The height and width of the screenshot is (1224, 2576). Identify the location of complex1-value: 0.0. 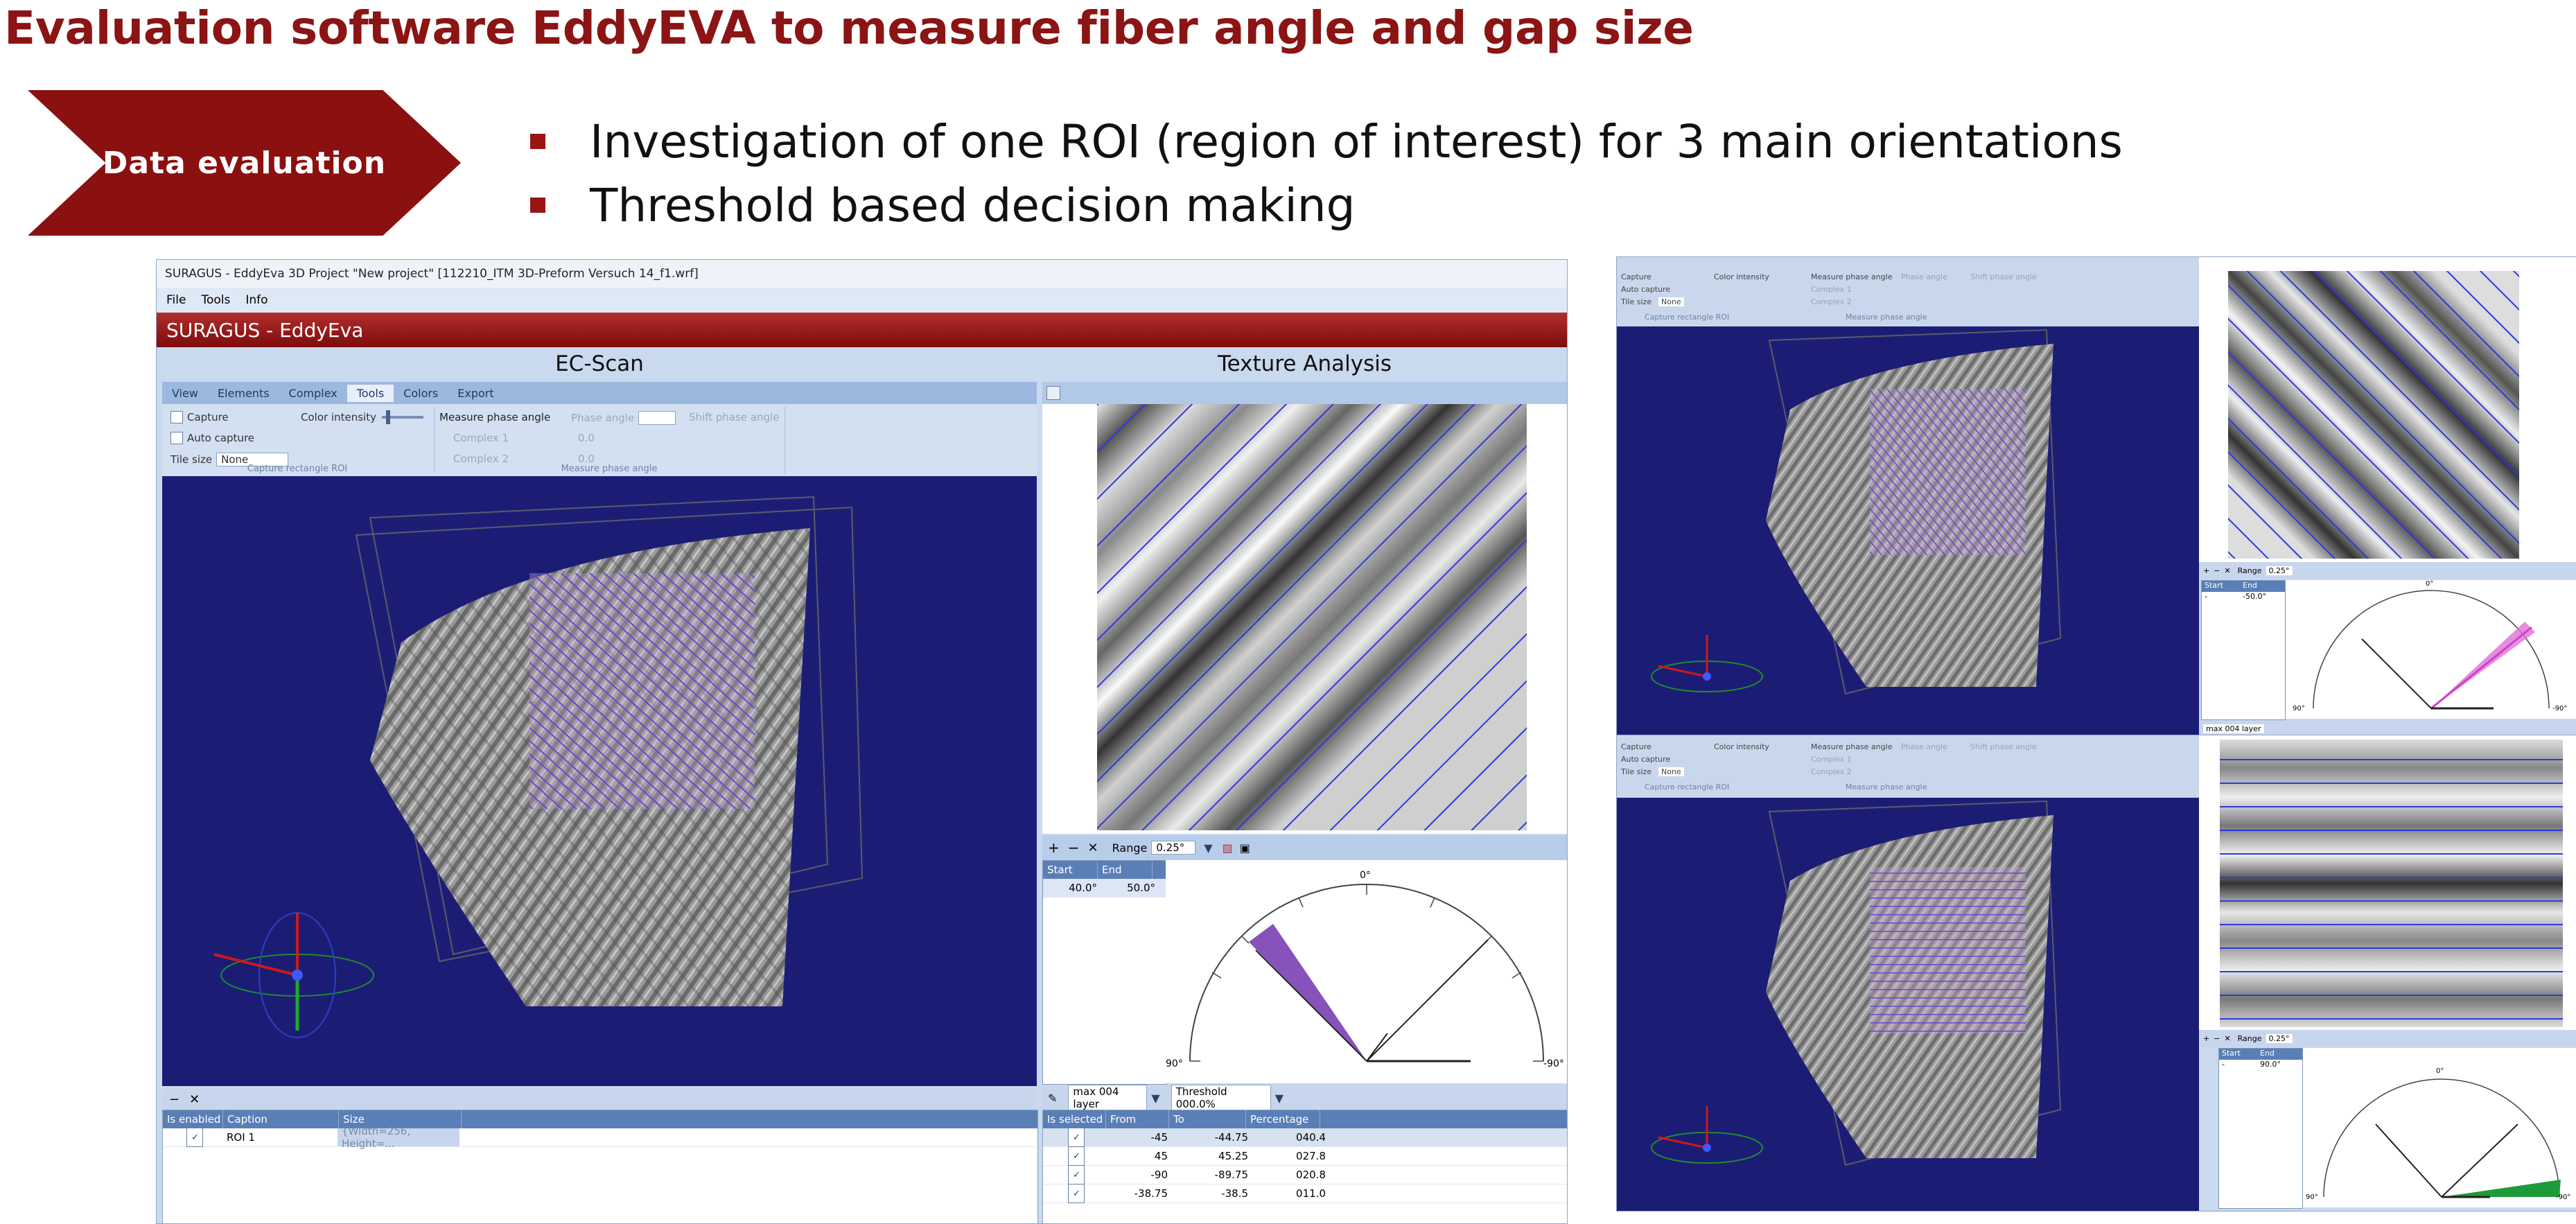
(586, 438).